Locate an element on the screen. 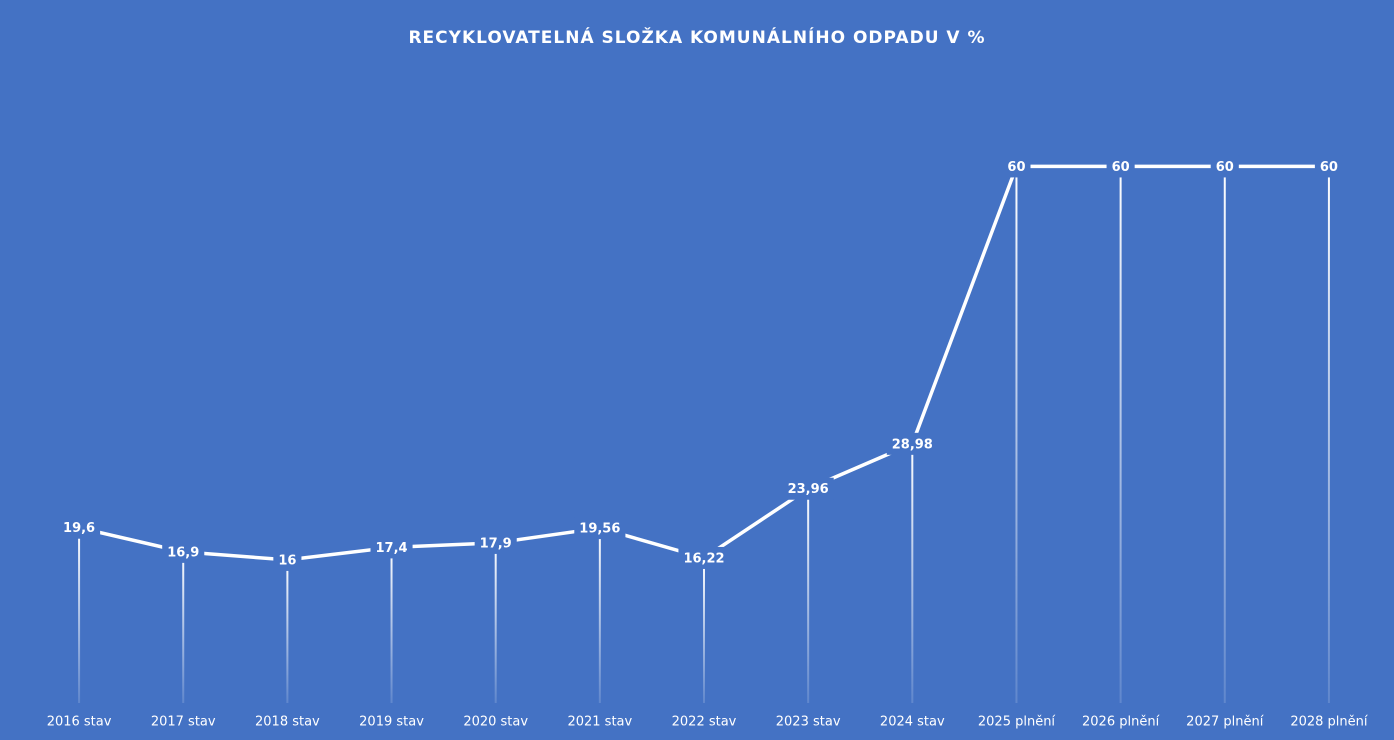  x-tick-label: 2028 plnění is located at coordinates (1329, 722).